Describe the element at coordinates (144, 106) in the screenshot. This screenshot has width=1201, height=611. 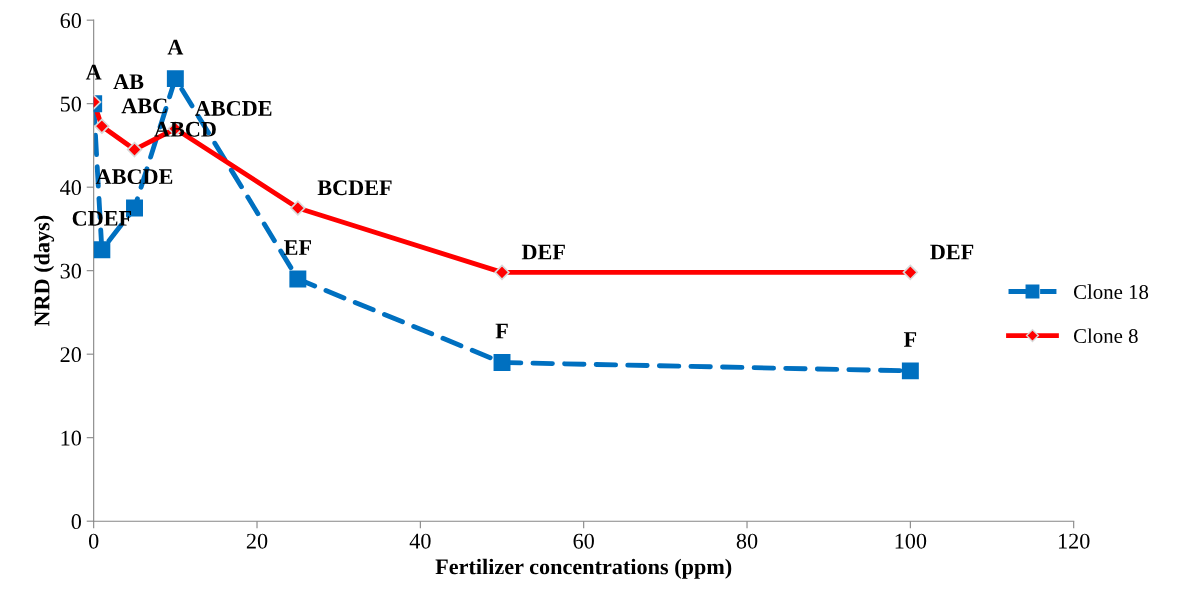
I see `data-label: ABC` at that location.